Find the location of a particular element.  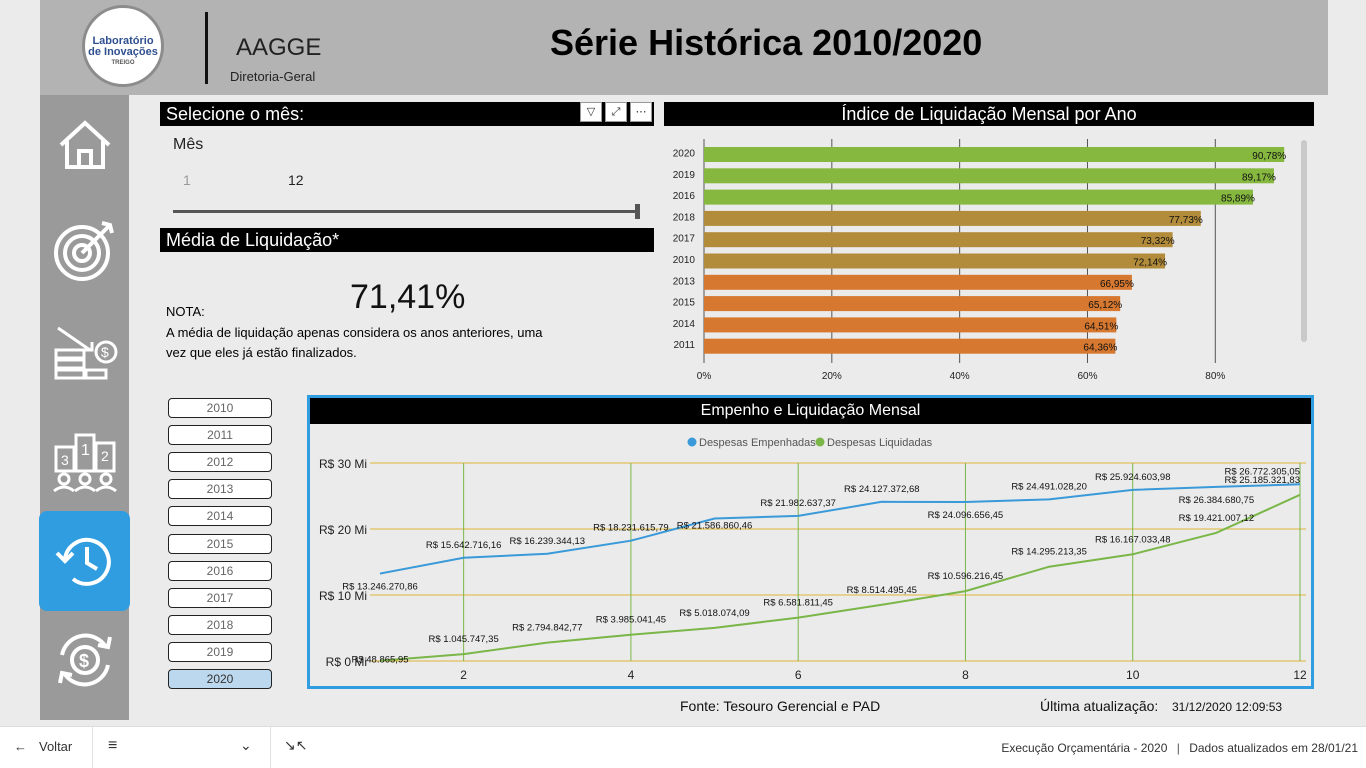

svg-text: 3 is located at coordinates (65, 460).